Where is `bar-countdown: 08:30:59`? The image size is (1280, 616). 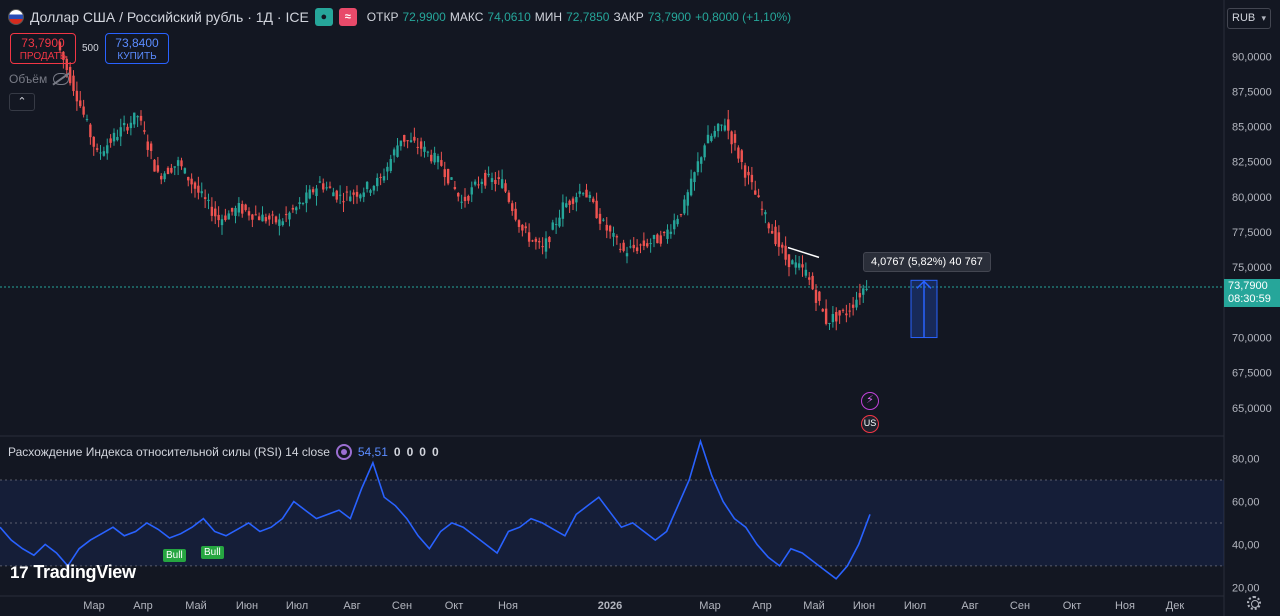 bar-countdown: 08:30:59 is located at coordinates (1249, 299).